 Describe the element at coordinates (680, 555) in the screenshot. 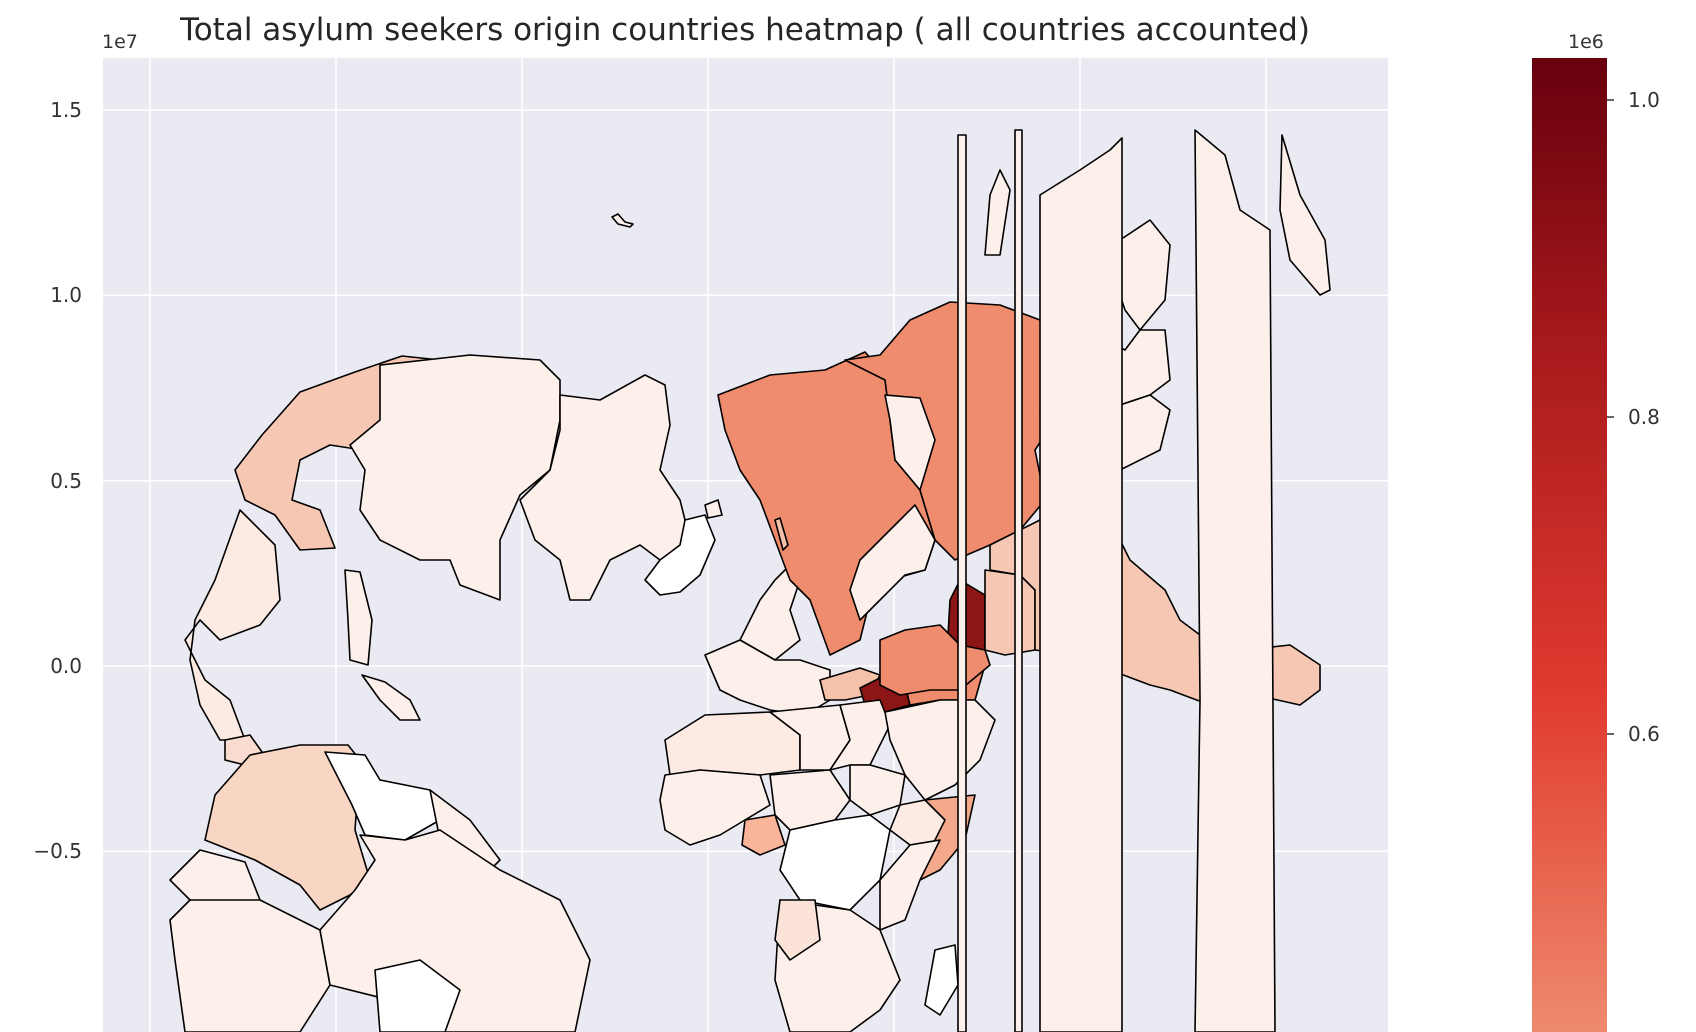

I see `country-greenland` at that location.